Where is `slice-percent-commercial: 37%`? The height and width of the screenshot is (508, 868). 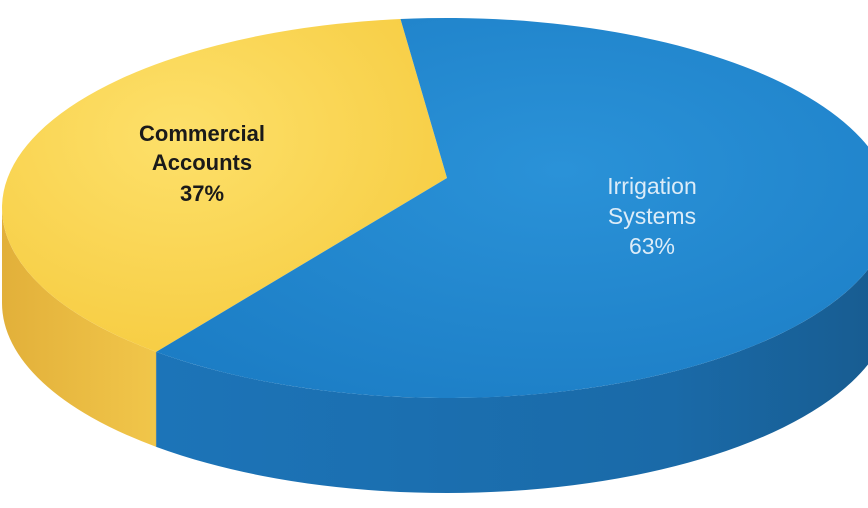
slice-percent-commercial: 37% is located at coordinates (202, 193).